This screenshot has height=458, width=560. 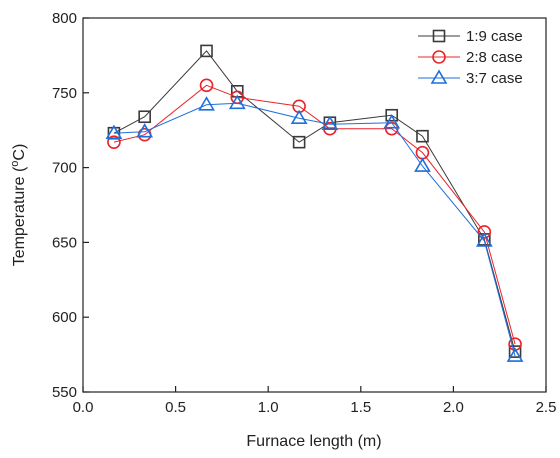 I want to click on y-tick-label: 650, so click(x=64, y=242).